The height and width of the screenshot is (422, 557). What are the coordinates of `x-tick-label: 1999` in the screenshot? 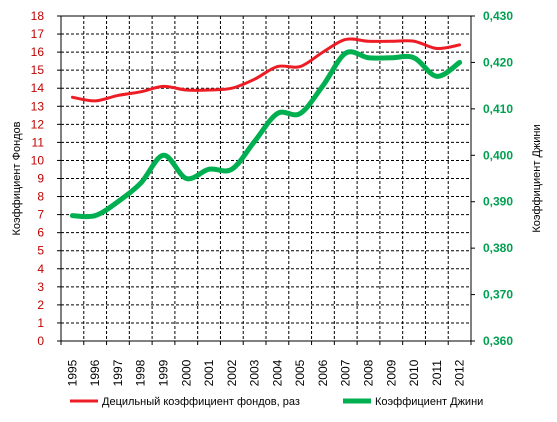 It's located at (164, 372).